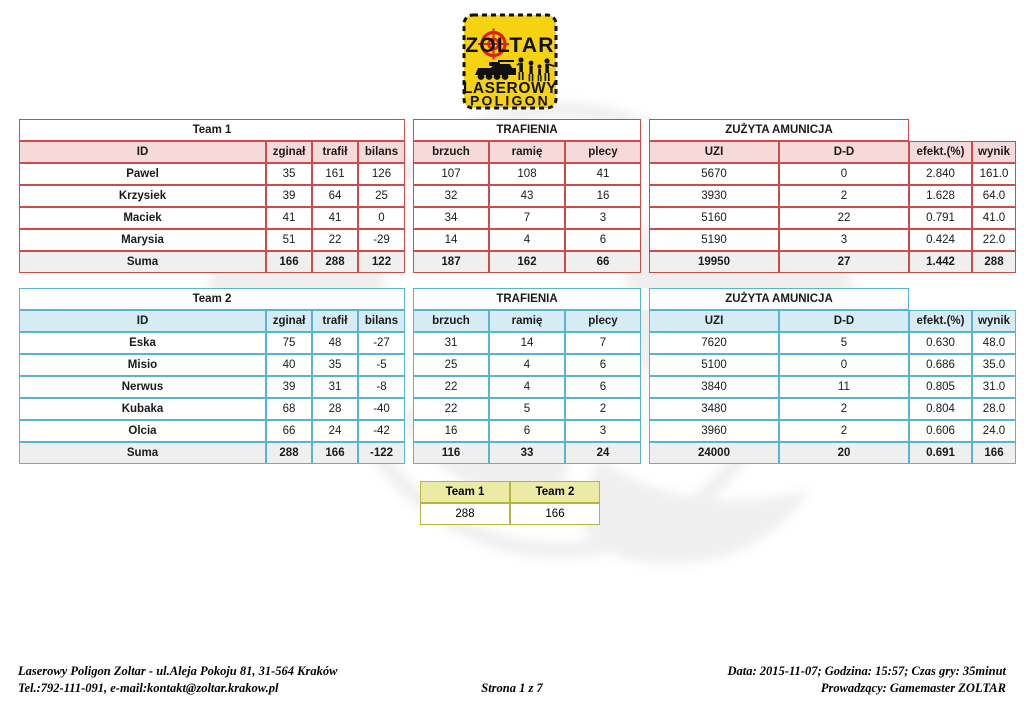 Image resolution: width=1024 pixels, height=725 pixels. What do you see at coordinates (994, 453) in the screenshot?
I see `cell-wynik: 166` at bounding box center [994, 453].